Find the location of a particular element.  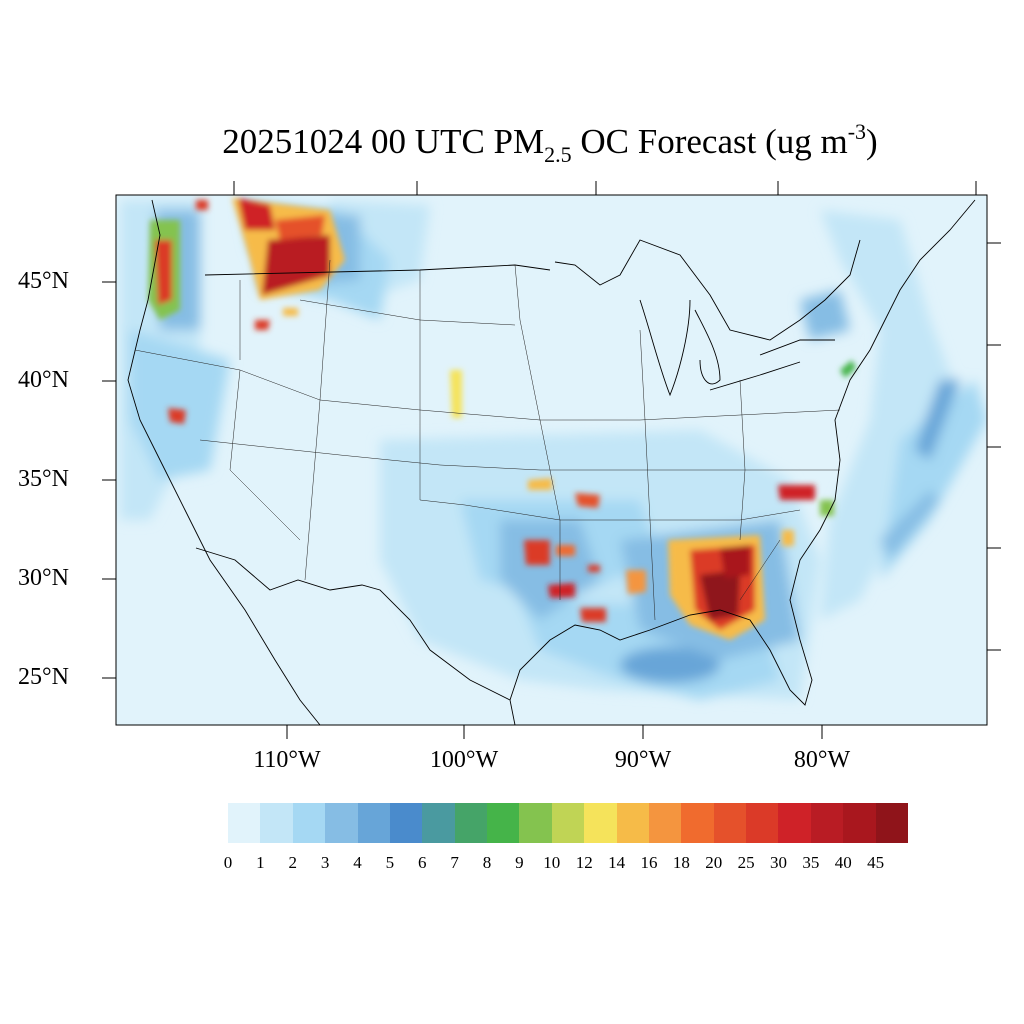

colorbar-label: 30 is located at coordinates (778, 862).